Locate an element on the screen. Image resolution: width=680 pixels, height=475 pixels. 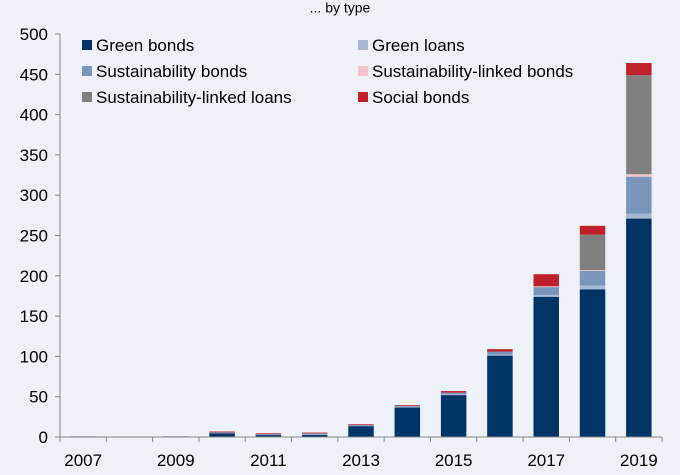
y-tick-label: 300 is located at coordinates (34, 195).